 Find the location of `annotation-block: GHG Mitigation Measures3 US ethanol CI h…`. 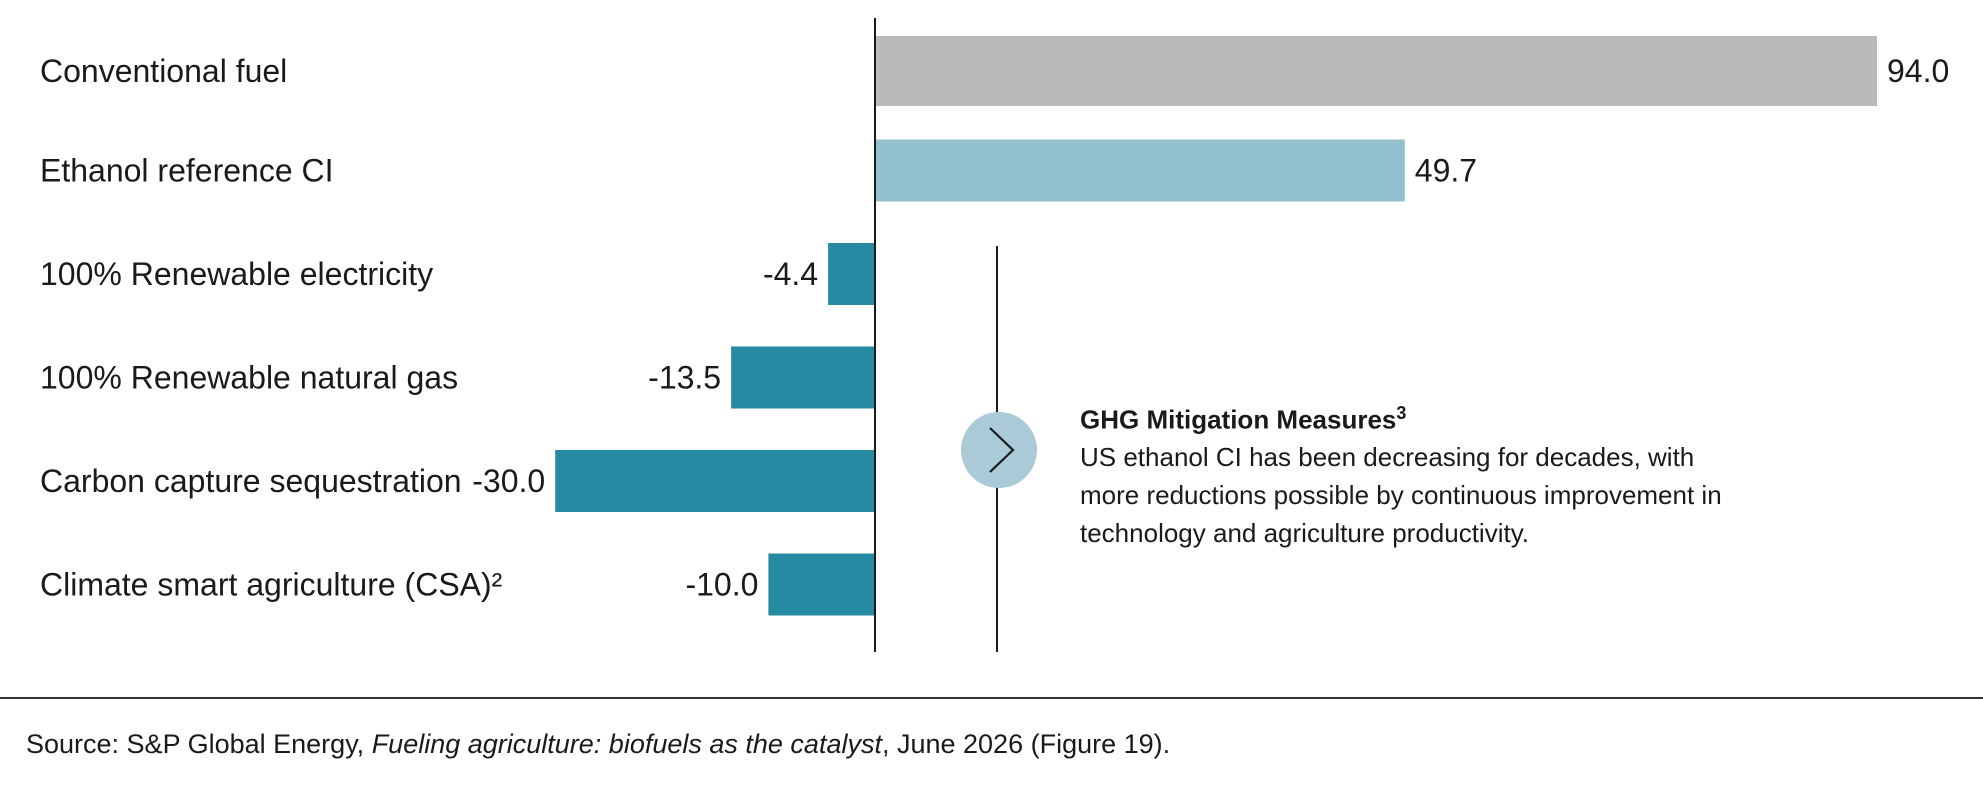

annotation-block: GHG Mitigation Measures3 US ethanol CI h… is located at coordinates (1460, 473).